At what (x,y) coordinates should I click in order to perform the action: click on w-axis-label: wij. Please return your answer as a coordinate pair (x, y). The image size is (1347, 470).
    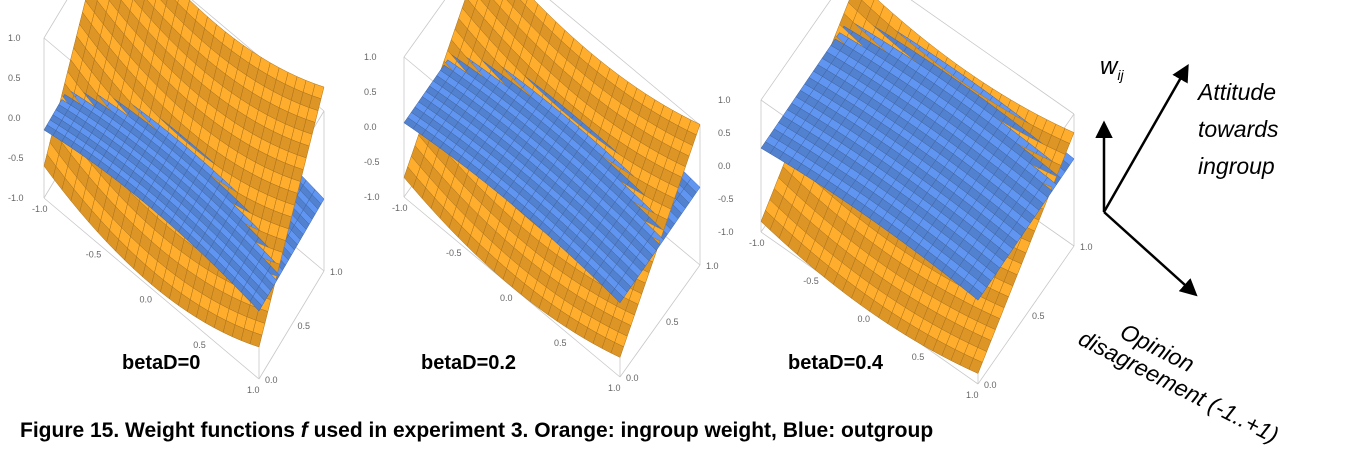
    Looking at the image, I should click on (1112, 68).